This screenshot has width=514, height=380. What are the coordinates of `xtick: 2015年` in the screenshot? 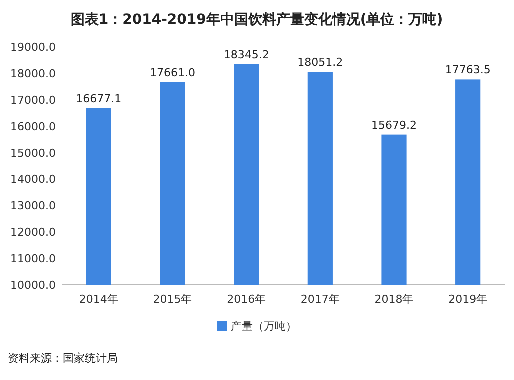 It's located at (172, 299).